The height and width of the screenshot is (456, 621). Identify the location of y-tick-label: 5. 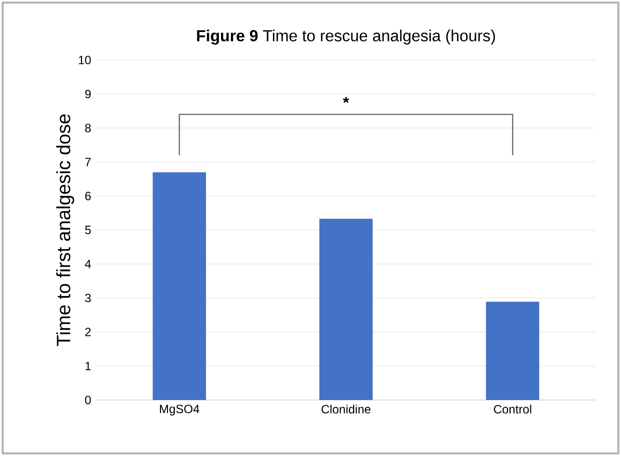
(88, 230).